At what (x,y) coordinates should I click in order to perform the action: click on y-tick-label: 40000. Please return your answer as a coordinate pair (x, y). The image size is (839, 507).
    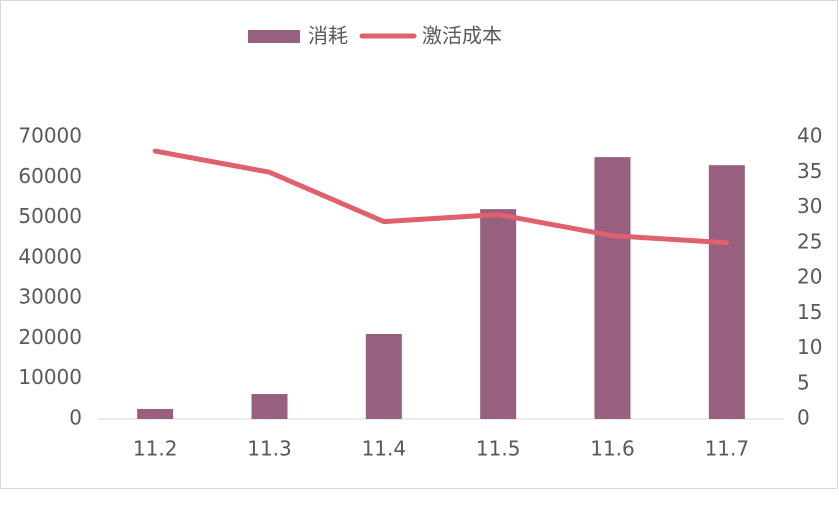
    Looking at the image, I should click on (50, 256).